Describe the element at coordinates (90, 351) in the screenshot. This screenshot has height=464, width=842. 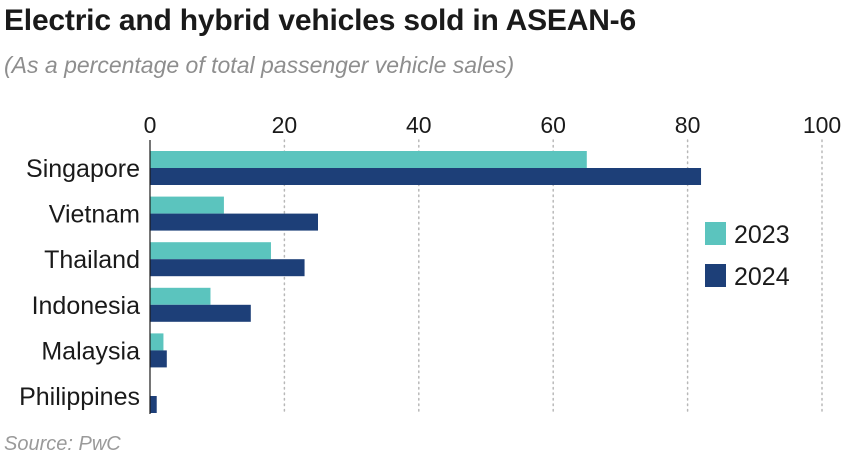
I see `category-label-malaysia: Malaysia` at that location.